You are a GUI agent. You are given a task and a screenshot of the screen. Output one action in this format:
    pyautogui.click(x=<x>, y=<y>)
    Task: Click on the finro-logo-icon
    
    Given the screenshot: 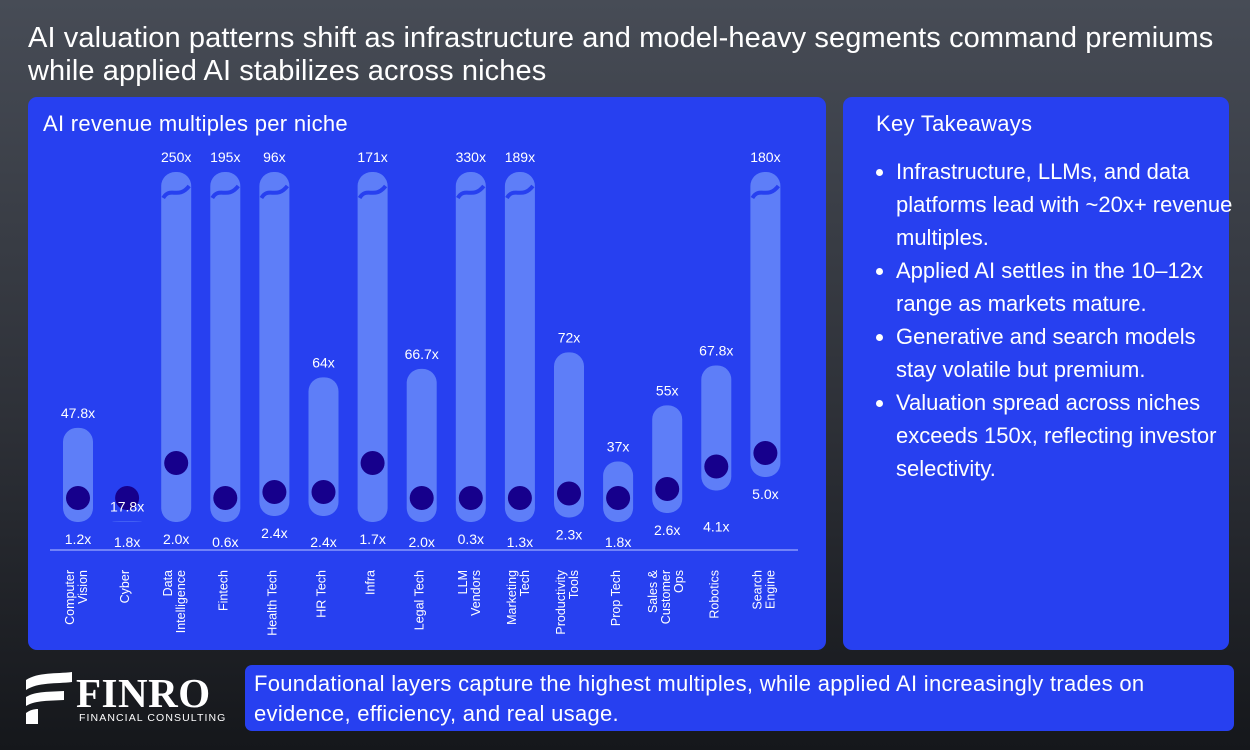 What is the action you would take?
    pyautogui.click(x=49, y=698)
    